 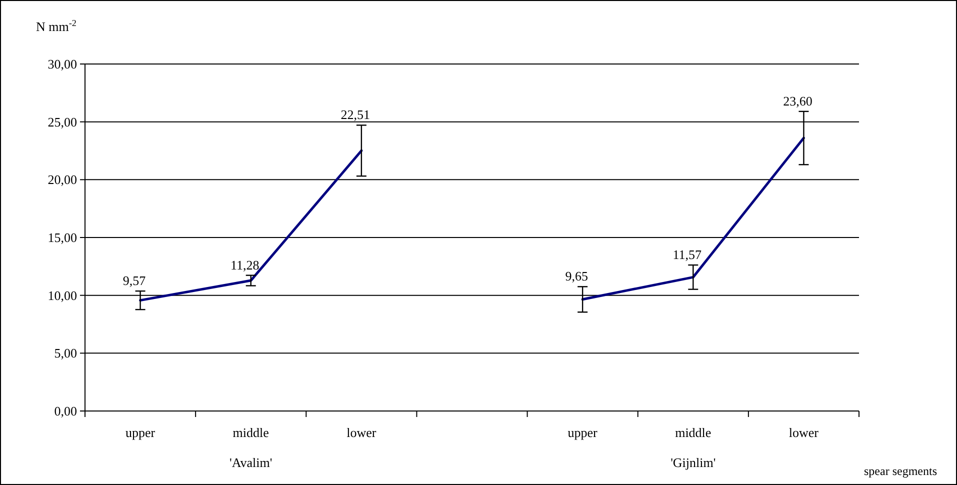 What do you see at coordinates (251, 462) in the screenshot?
I see `text: 'Avalim'` at bounding box center [251, 462].